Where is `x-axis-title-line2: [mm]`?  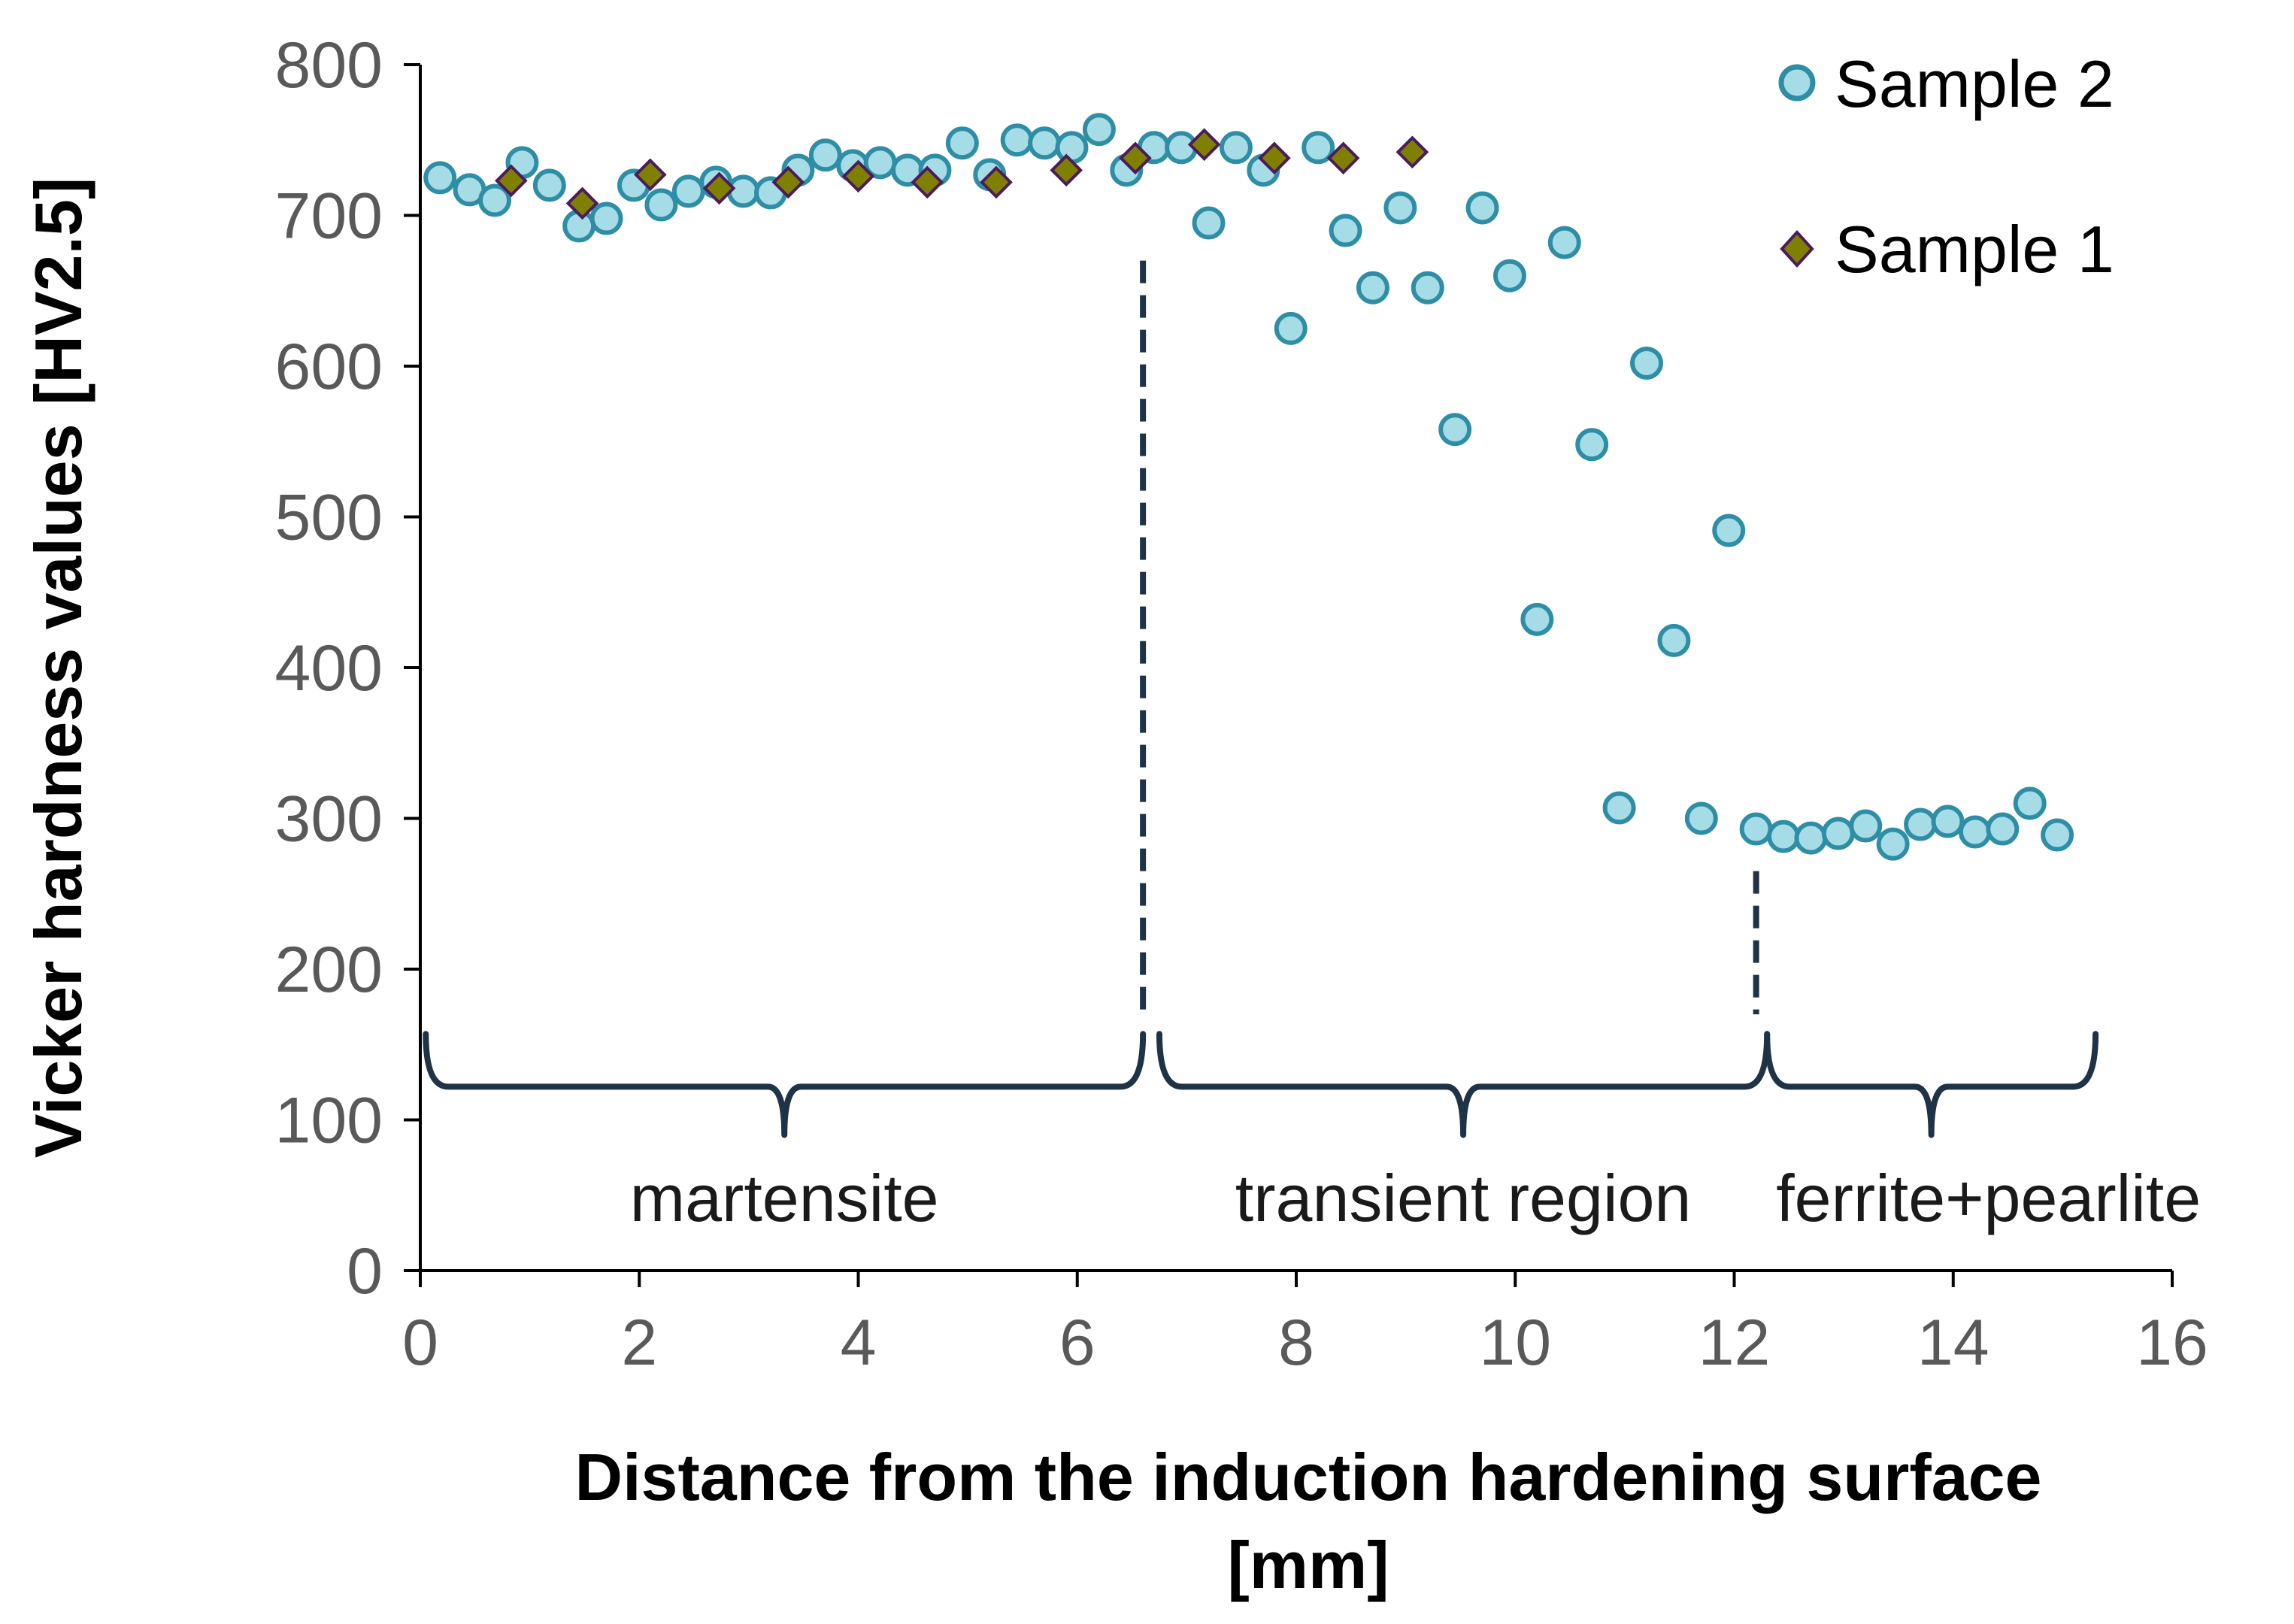 x-axis-title-line2: [mm] is located at coordinates (1308, 1565).